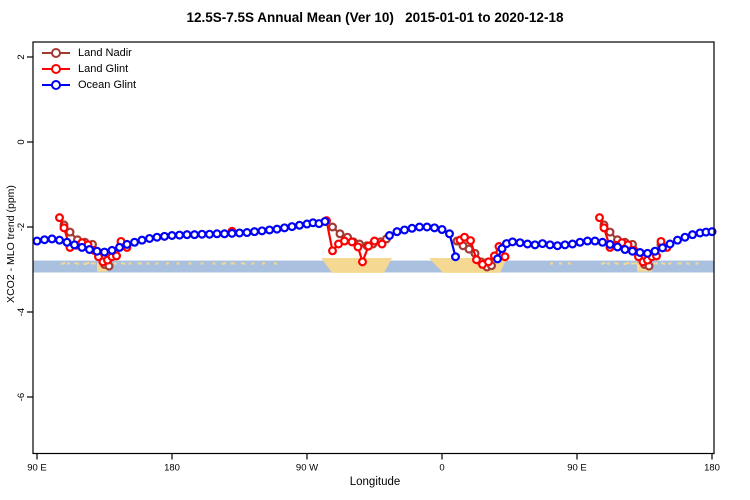 The height and width of the screenshot is (500, 750). Describe the element at coordinates (375, 482) in the screenshot. I see `x-axis-label: Longitude` at that location.